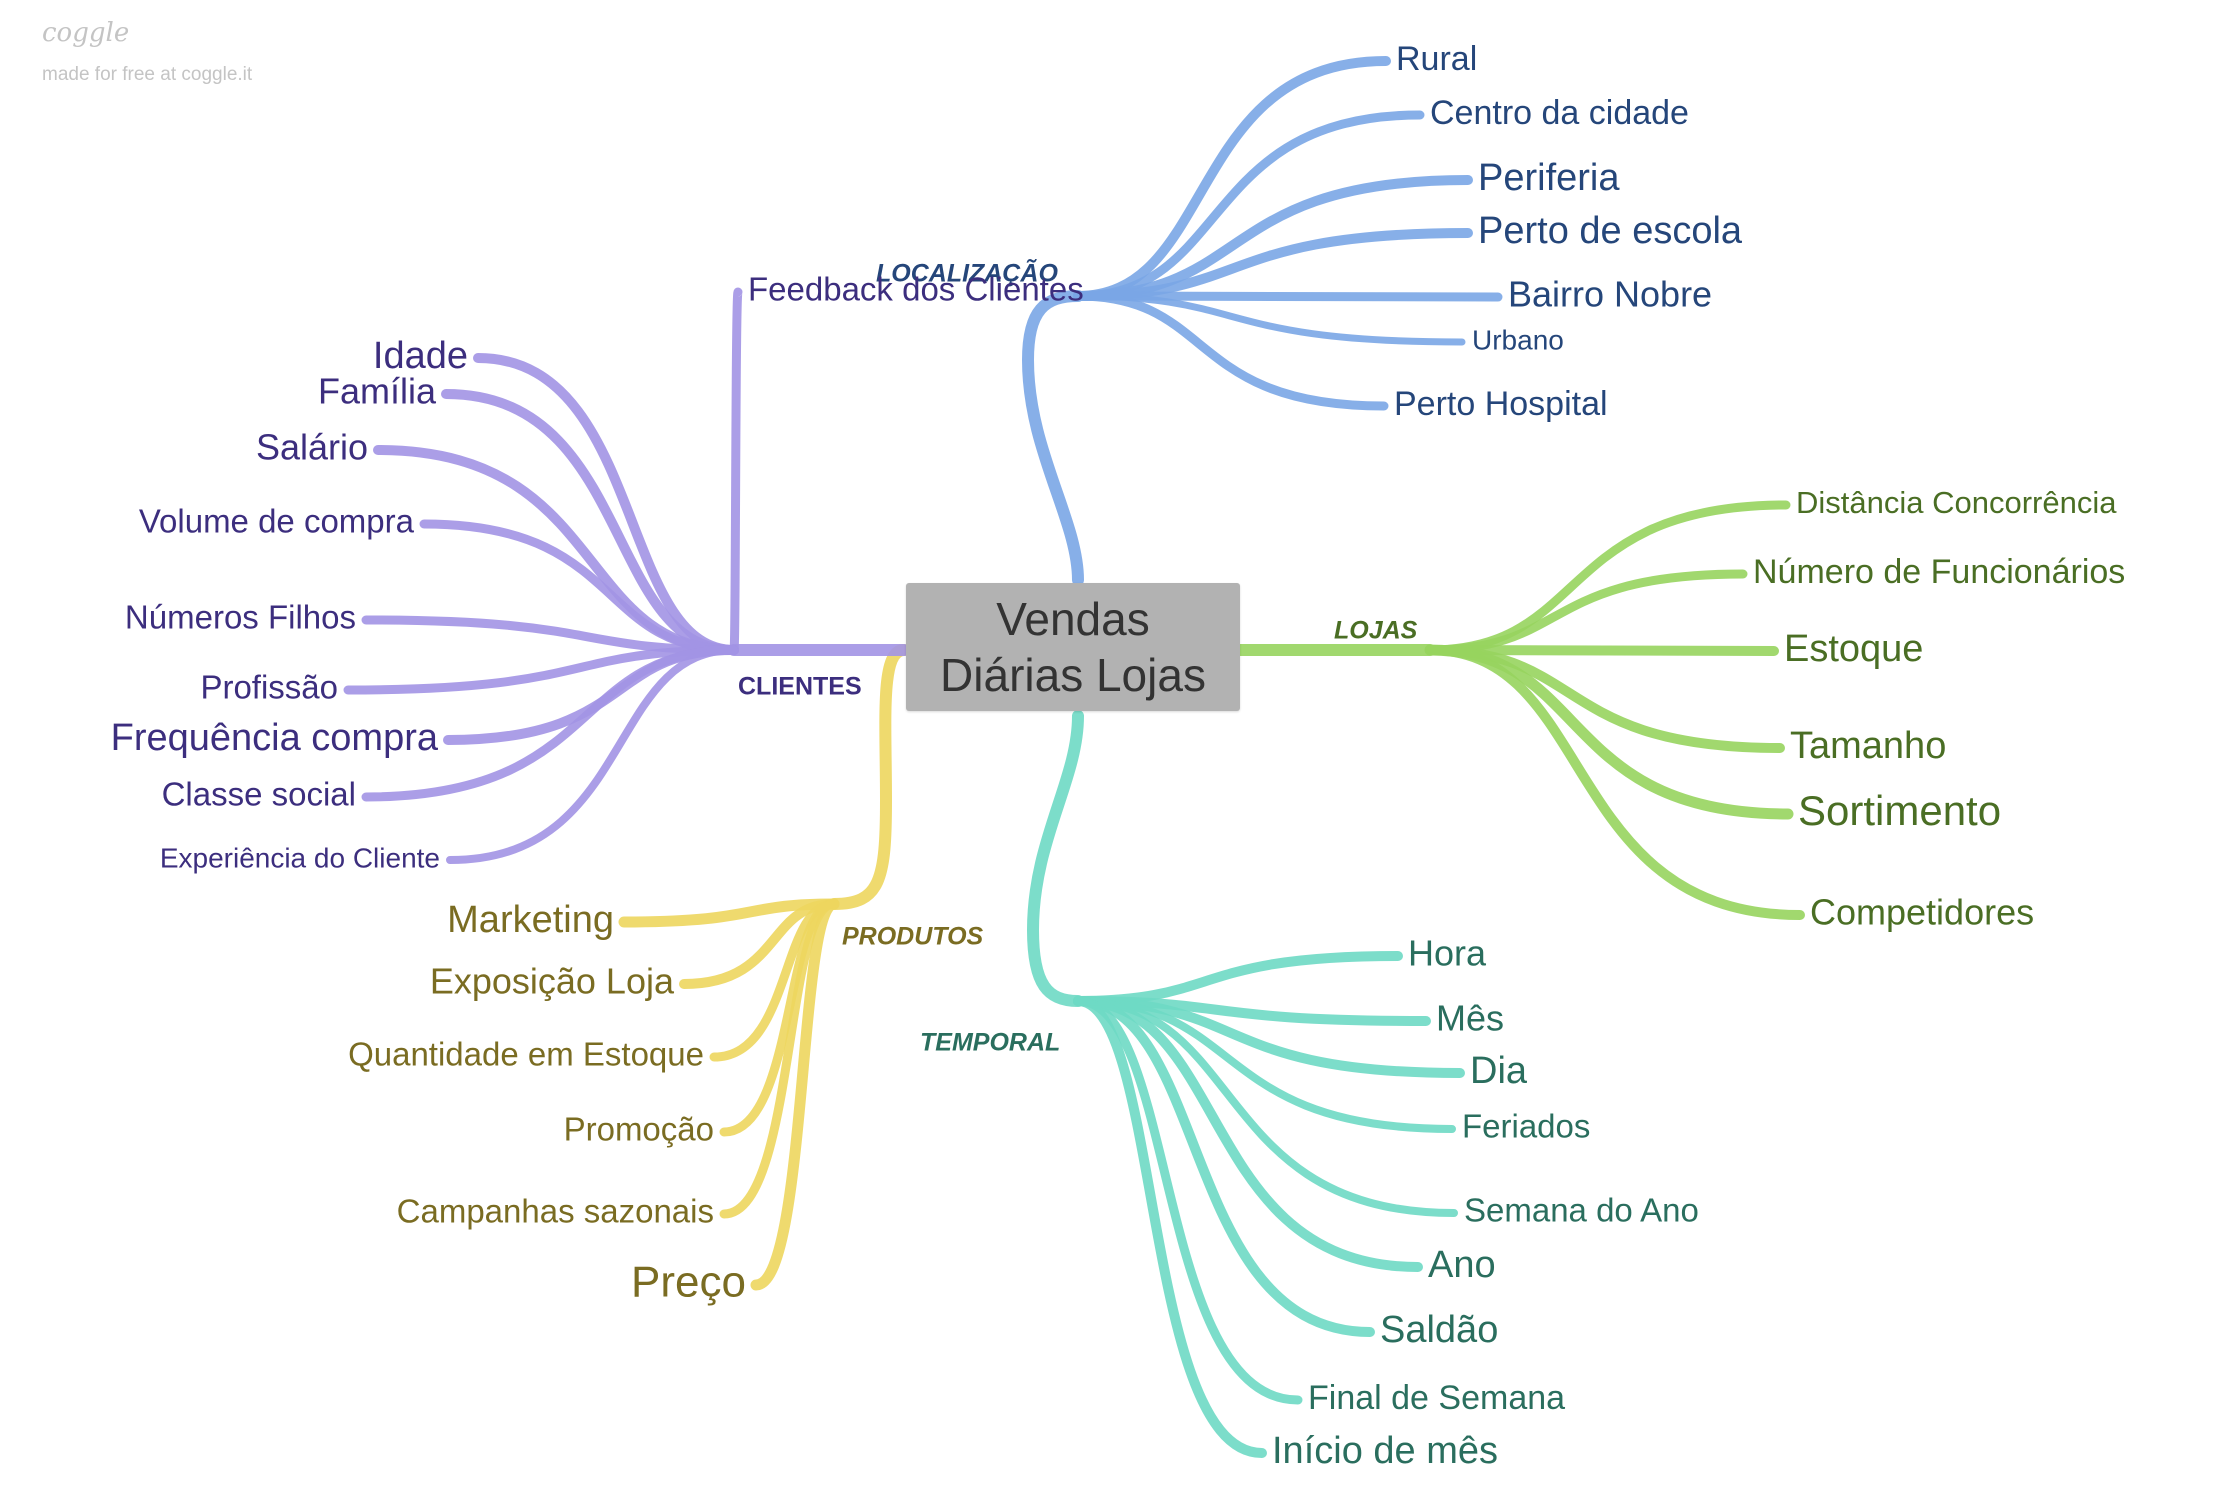 The image size is (2240, 1503). Describe the element at coordinates (1447, 953) in the screenshot. I see `temporal-node-hora: Hora` at that location.